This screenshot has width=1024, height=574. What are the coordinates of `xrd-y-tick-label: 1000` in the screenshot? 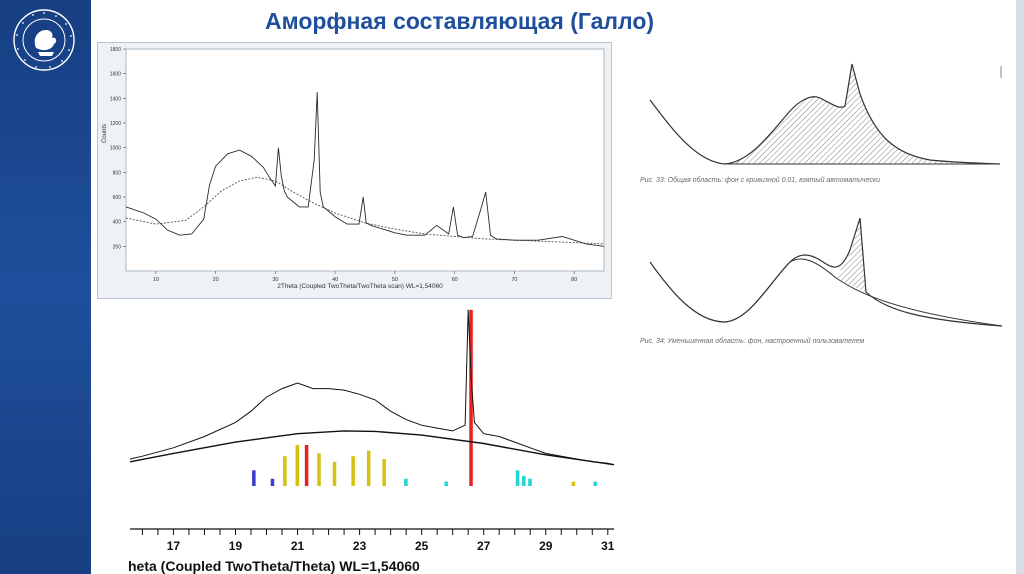 It's located at (115, 149).